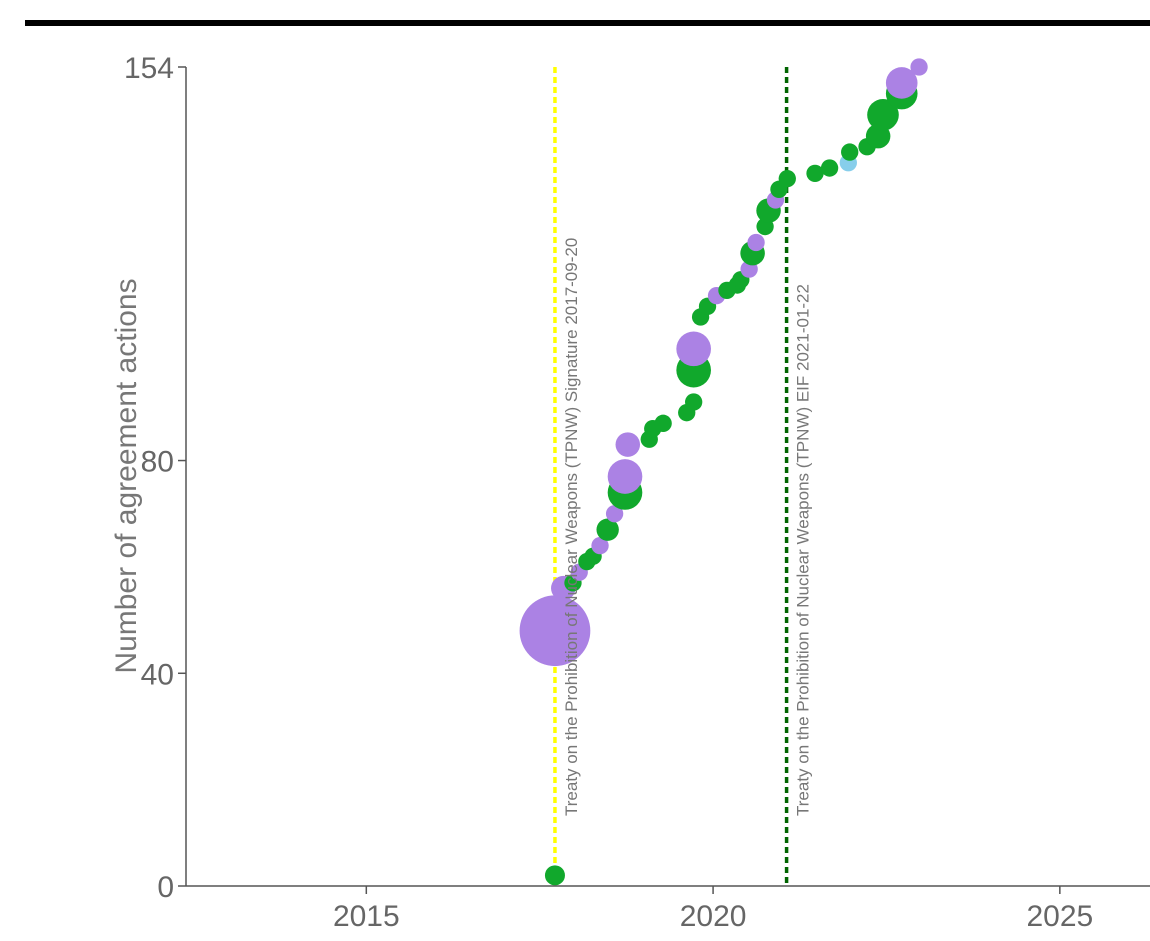 The width and height of the screenshot is (1150, 941). Describe the element at coordinates (165, 887) in the screenshot. I see `y-tick-label-1: 0` at that location.